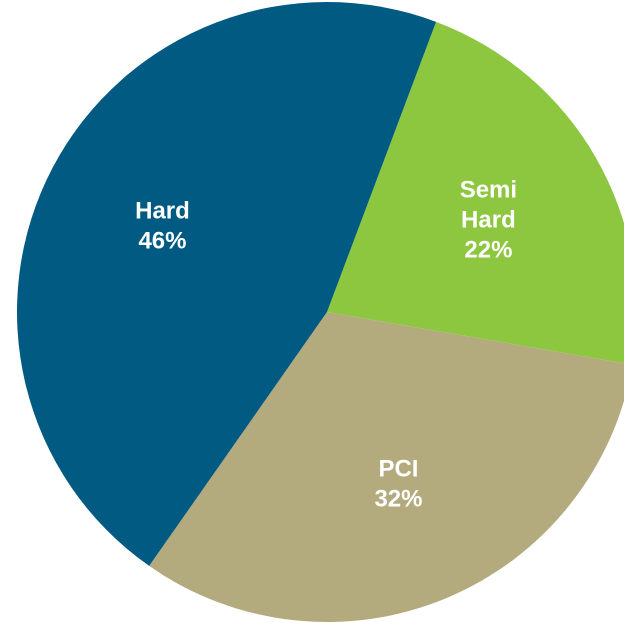  Describe the element at coordinates (488, 205) in the screenshot. I see `slice-label: Semi Hard` at that location.